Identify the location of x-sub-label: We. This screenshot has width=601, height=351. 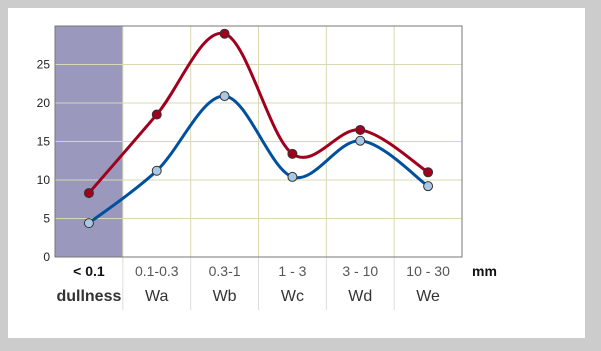
(428, 296).